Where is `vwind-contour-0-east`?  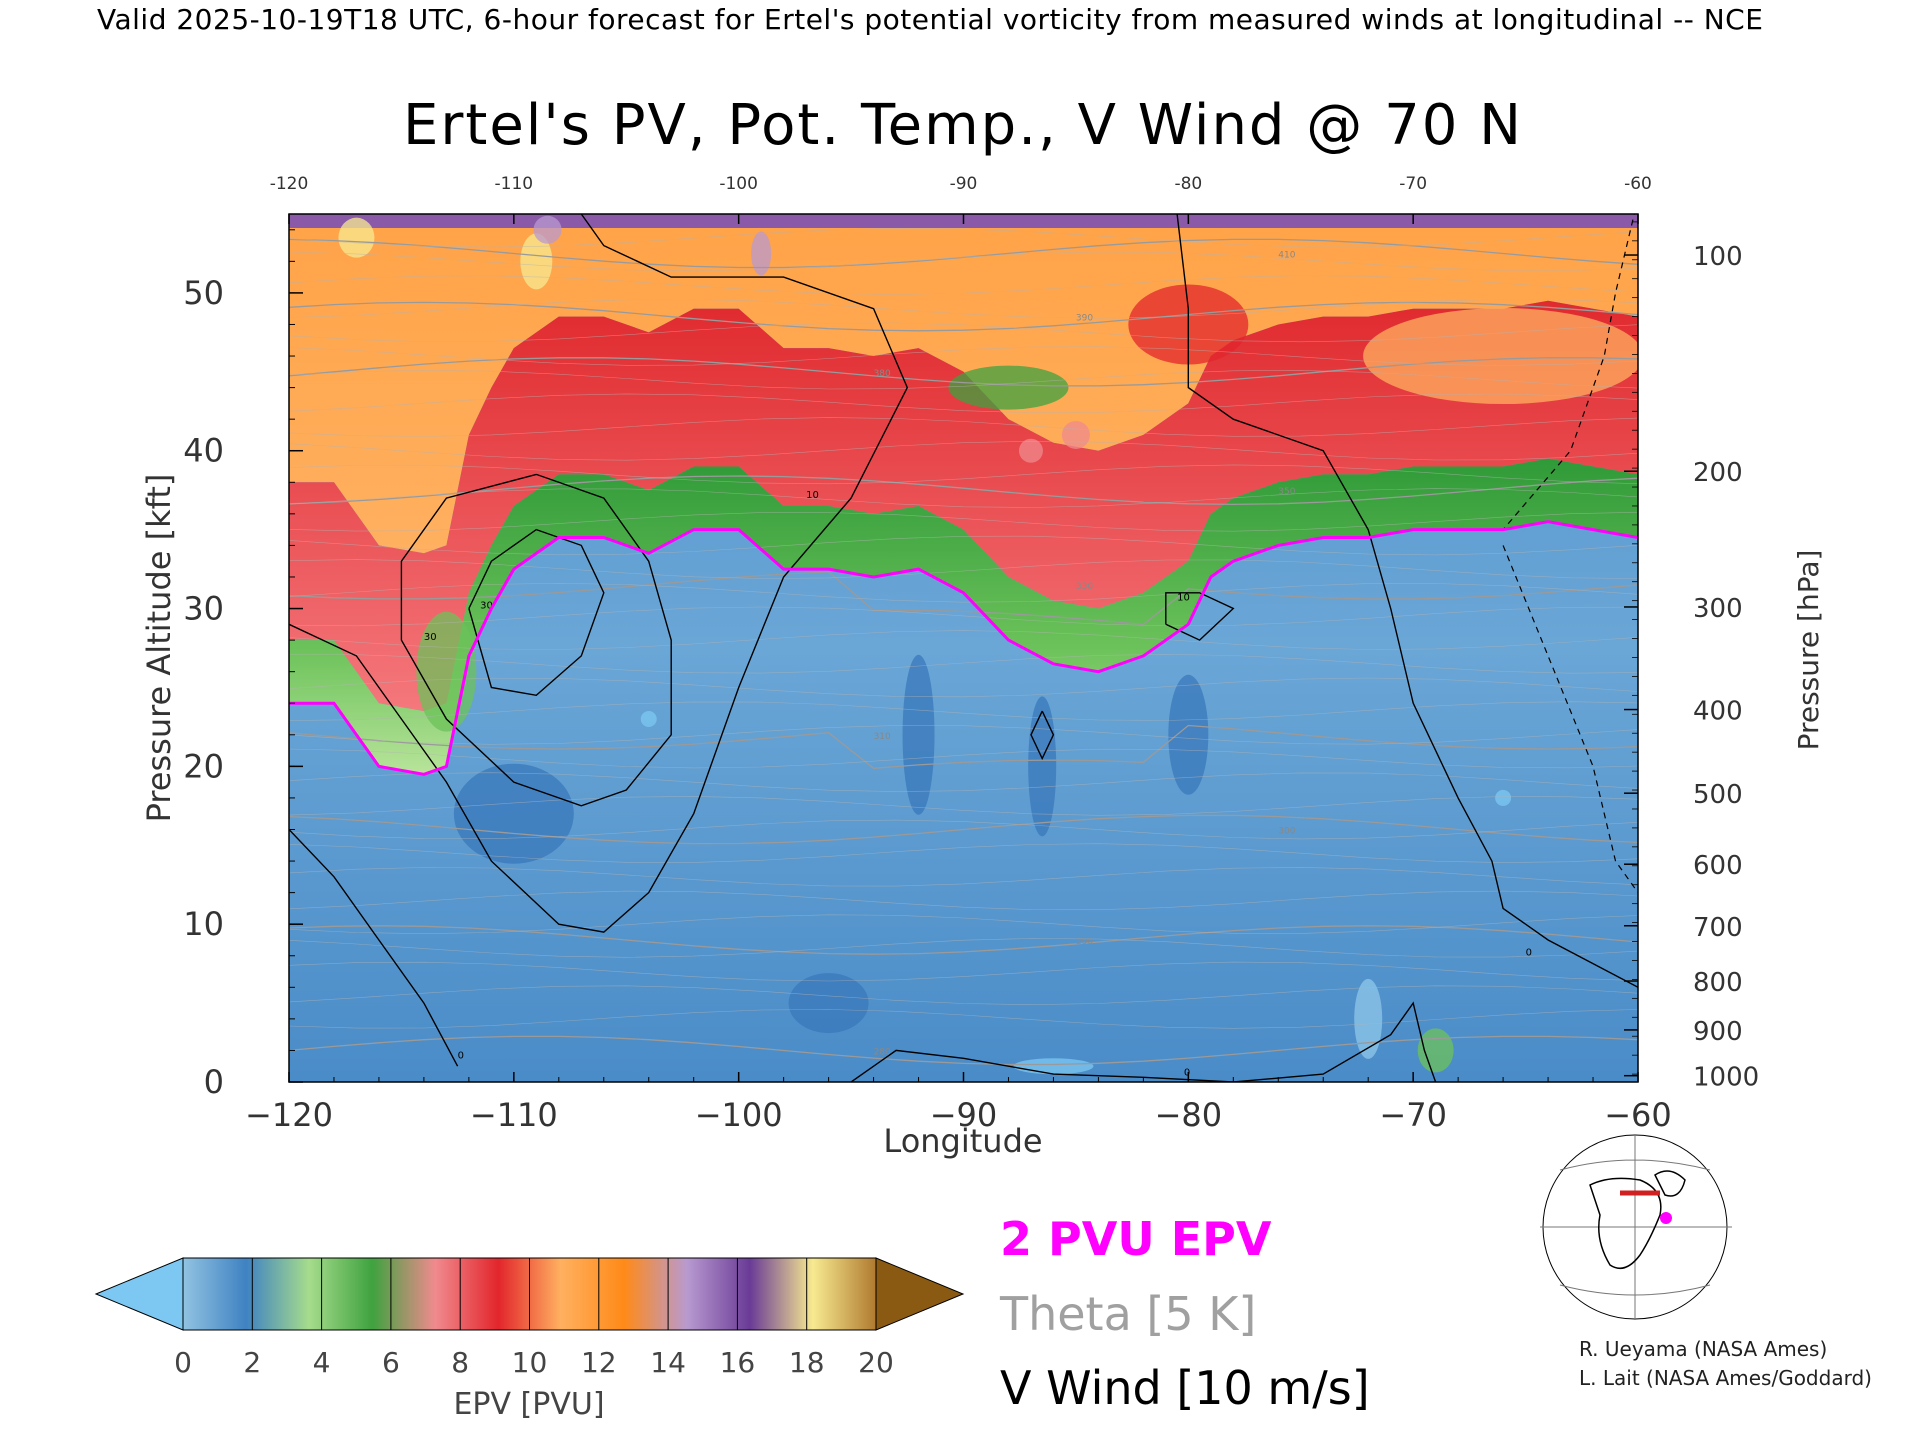 vwind-contour-0-east is located at coordinates (1407, 601).